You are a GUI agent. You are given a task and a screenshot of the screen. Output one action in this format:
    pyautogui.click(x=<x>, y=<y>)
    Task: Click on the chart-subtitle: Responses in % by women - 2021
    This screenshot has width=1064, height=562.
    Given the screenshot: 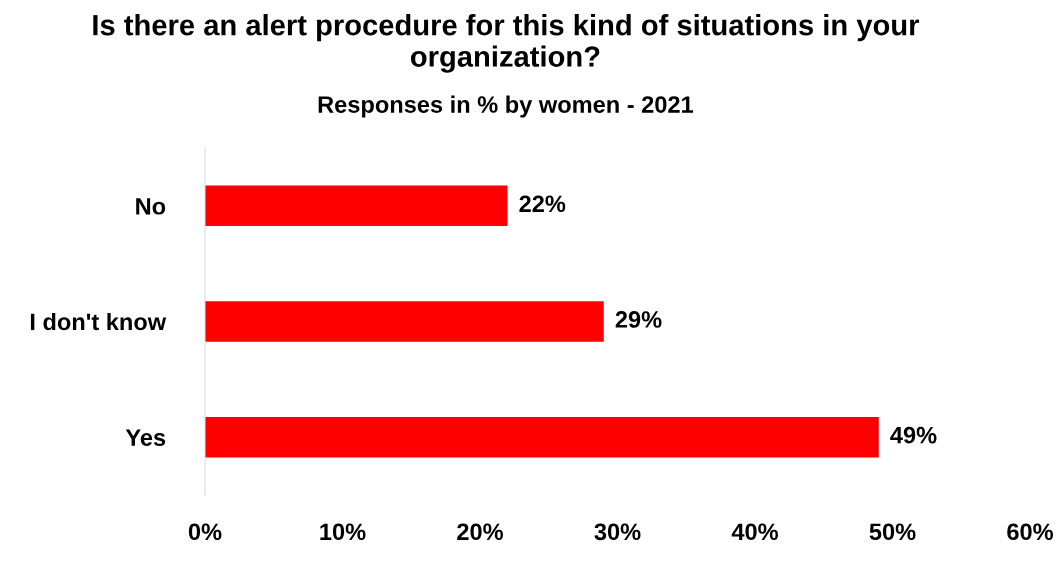 What is the action you would take?
    pyautogui.click(x=506, y=106)
    